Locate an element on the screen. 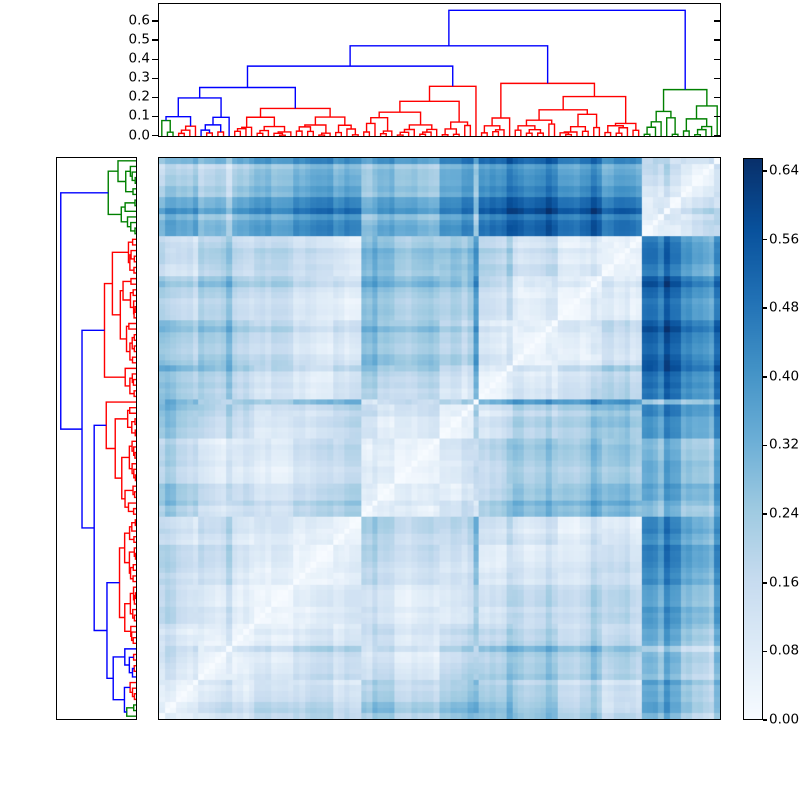  top-dendrogram-axes is located at coordinates (439, 70).